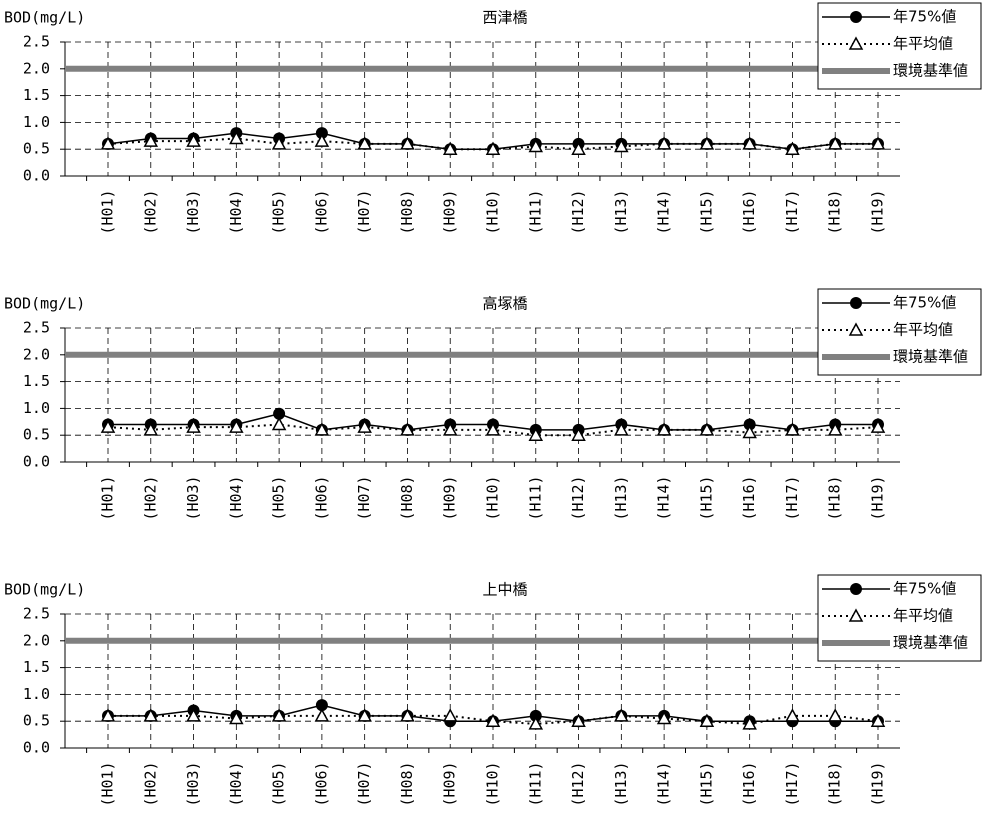 This screenshot has width=982, height=820. Describe the element at coordinates (878, 497) in the screenshot. I see `x-tick-label: (H19)` at that location.